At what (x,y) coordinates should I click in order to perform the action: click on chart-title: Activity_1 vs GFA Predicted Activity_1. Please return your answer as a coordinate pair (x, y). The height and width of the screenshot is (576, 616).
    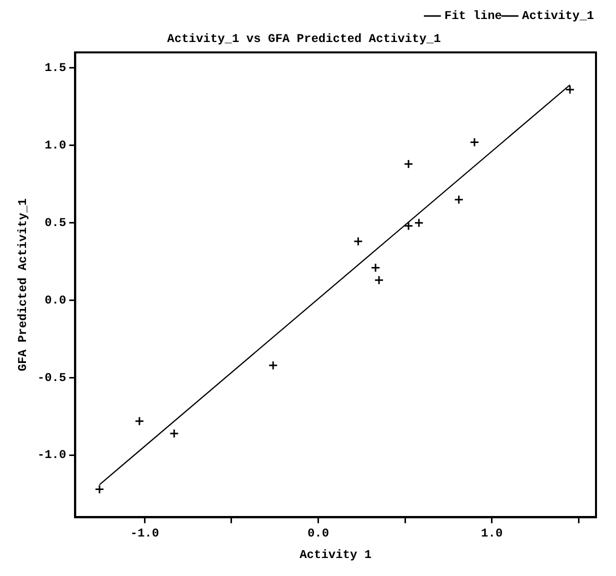
    Looking at the image, I should click on (304, 39).